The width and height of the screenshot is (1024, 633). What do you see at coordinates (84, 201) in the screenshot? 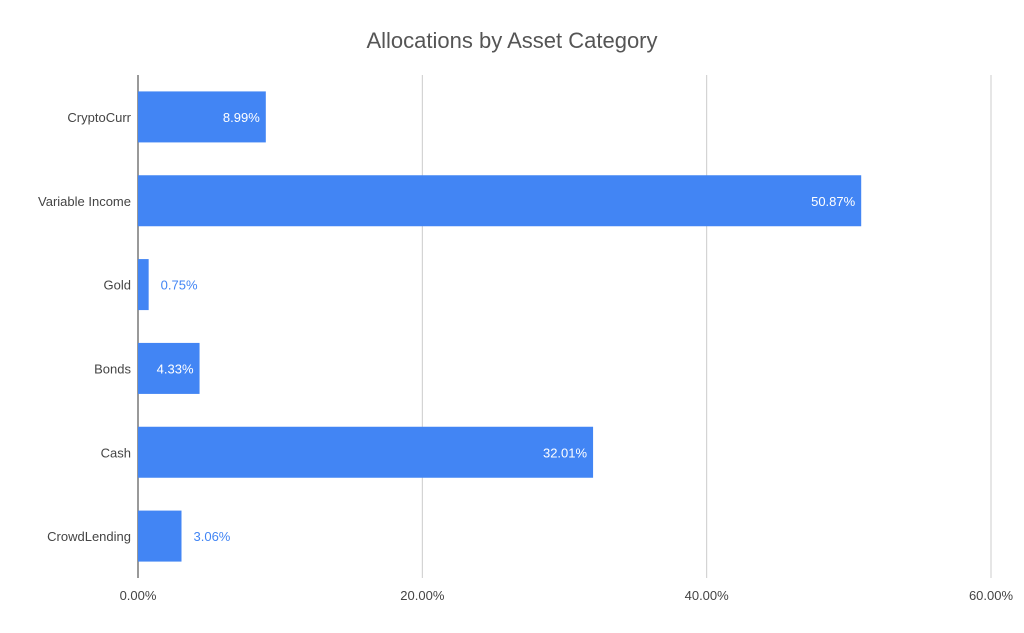
I see `category-label: Variable Income` at bounding box center [84, 201].